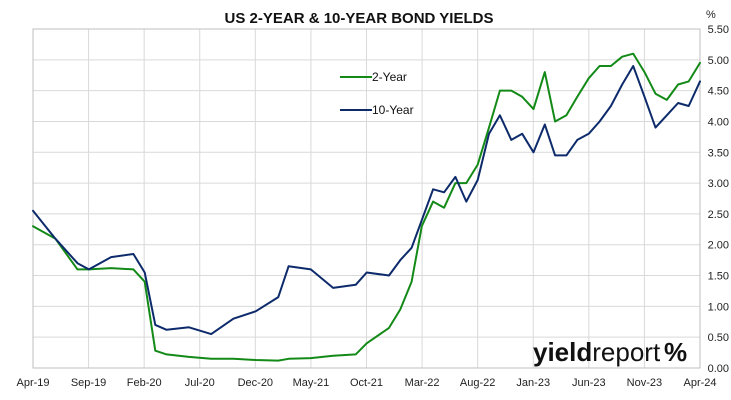 This screenshot has height=400, width=731. What do you see at coordinates (626, 352) in the screenshot?
I see `logo-report-text: report` at bounding box center [626, 352].